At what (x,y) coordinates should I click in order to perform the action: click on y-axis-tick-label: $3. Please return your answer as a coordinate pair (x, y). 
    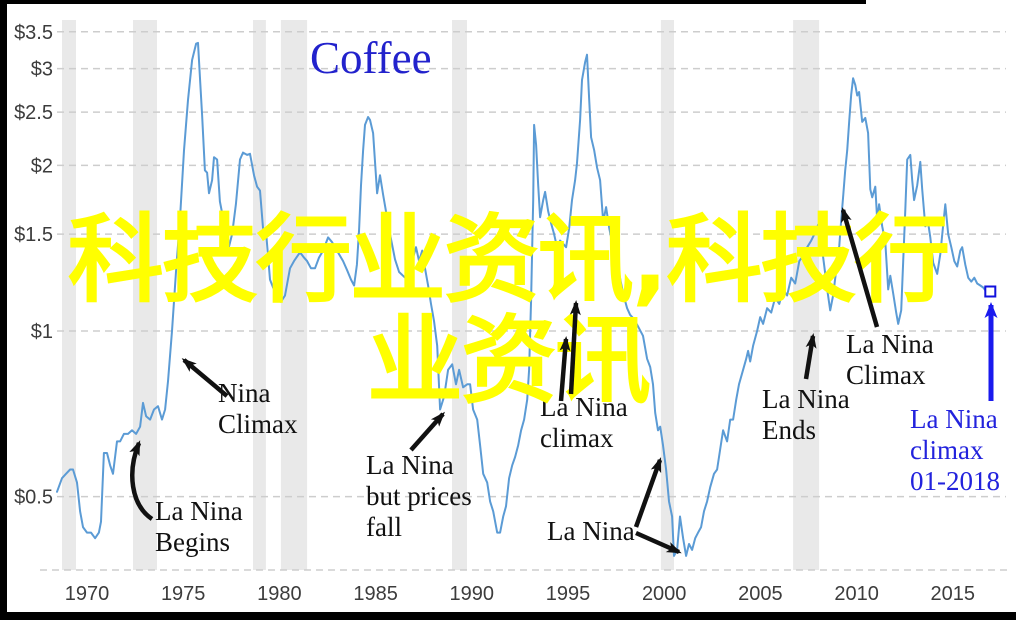
    Looking at the image, I should click on (42, 70).